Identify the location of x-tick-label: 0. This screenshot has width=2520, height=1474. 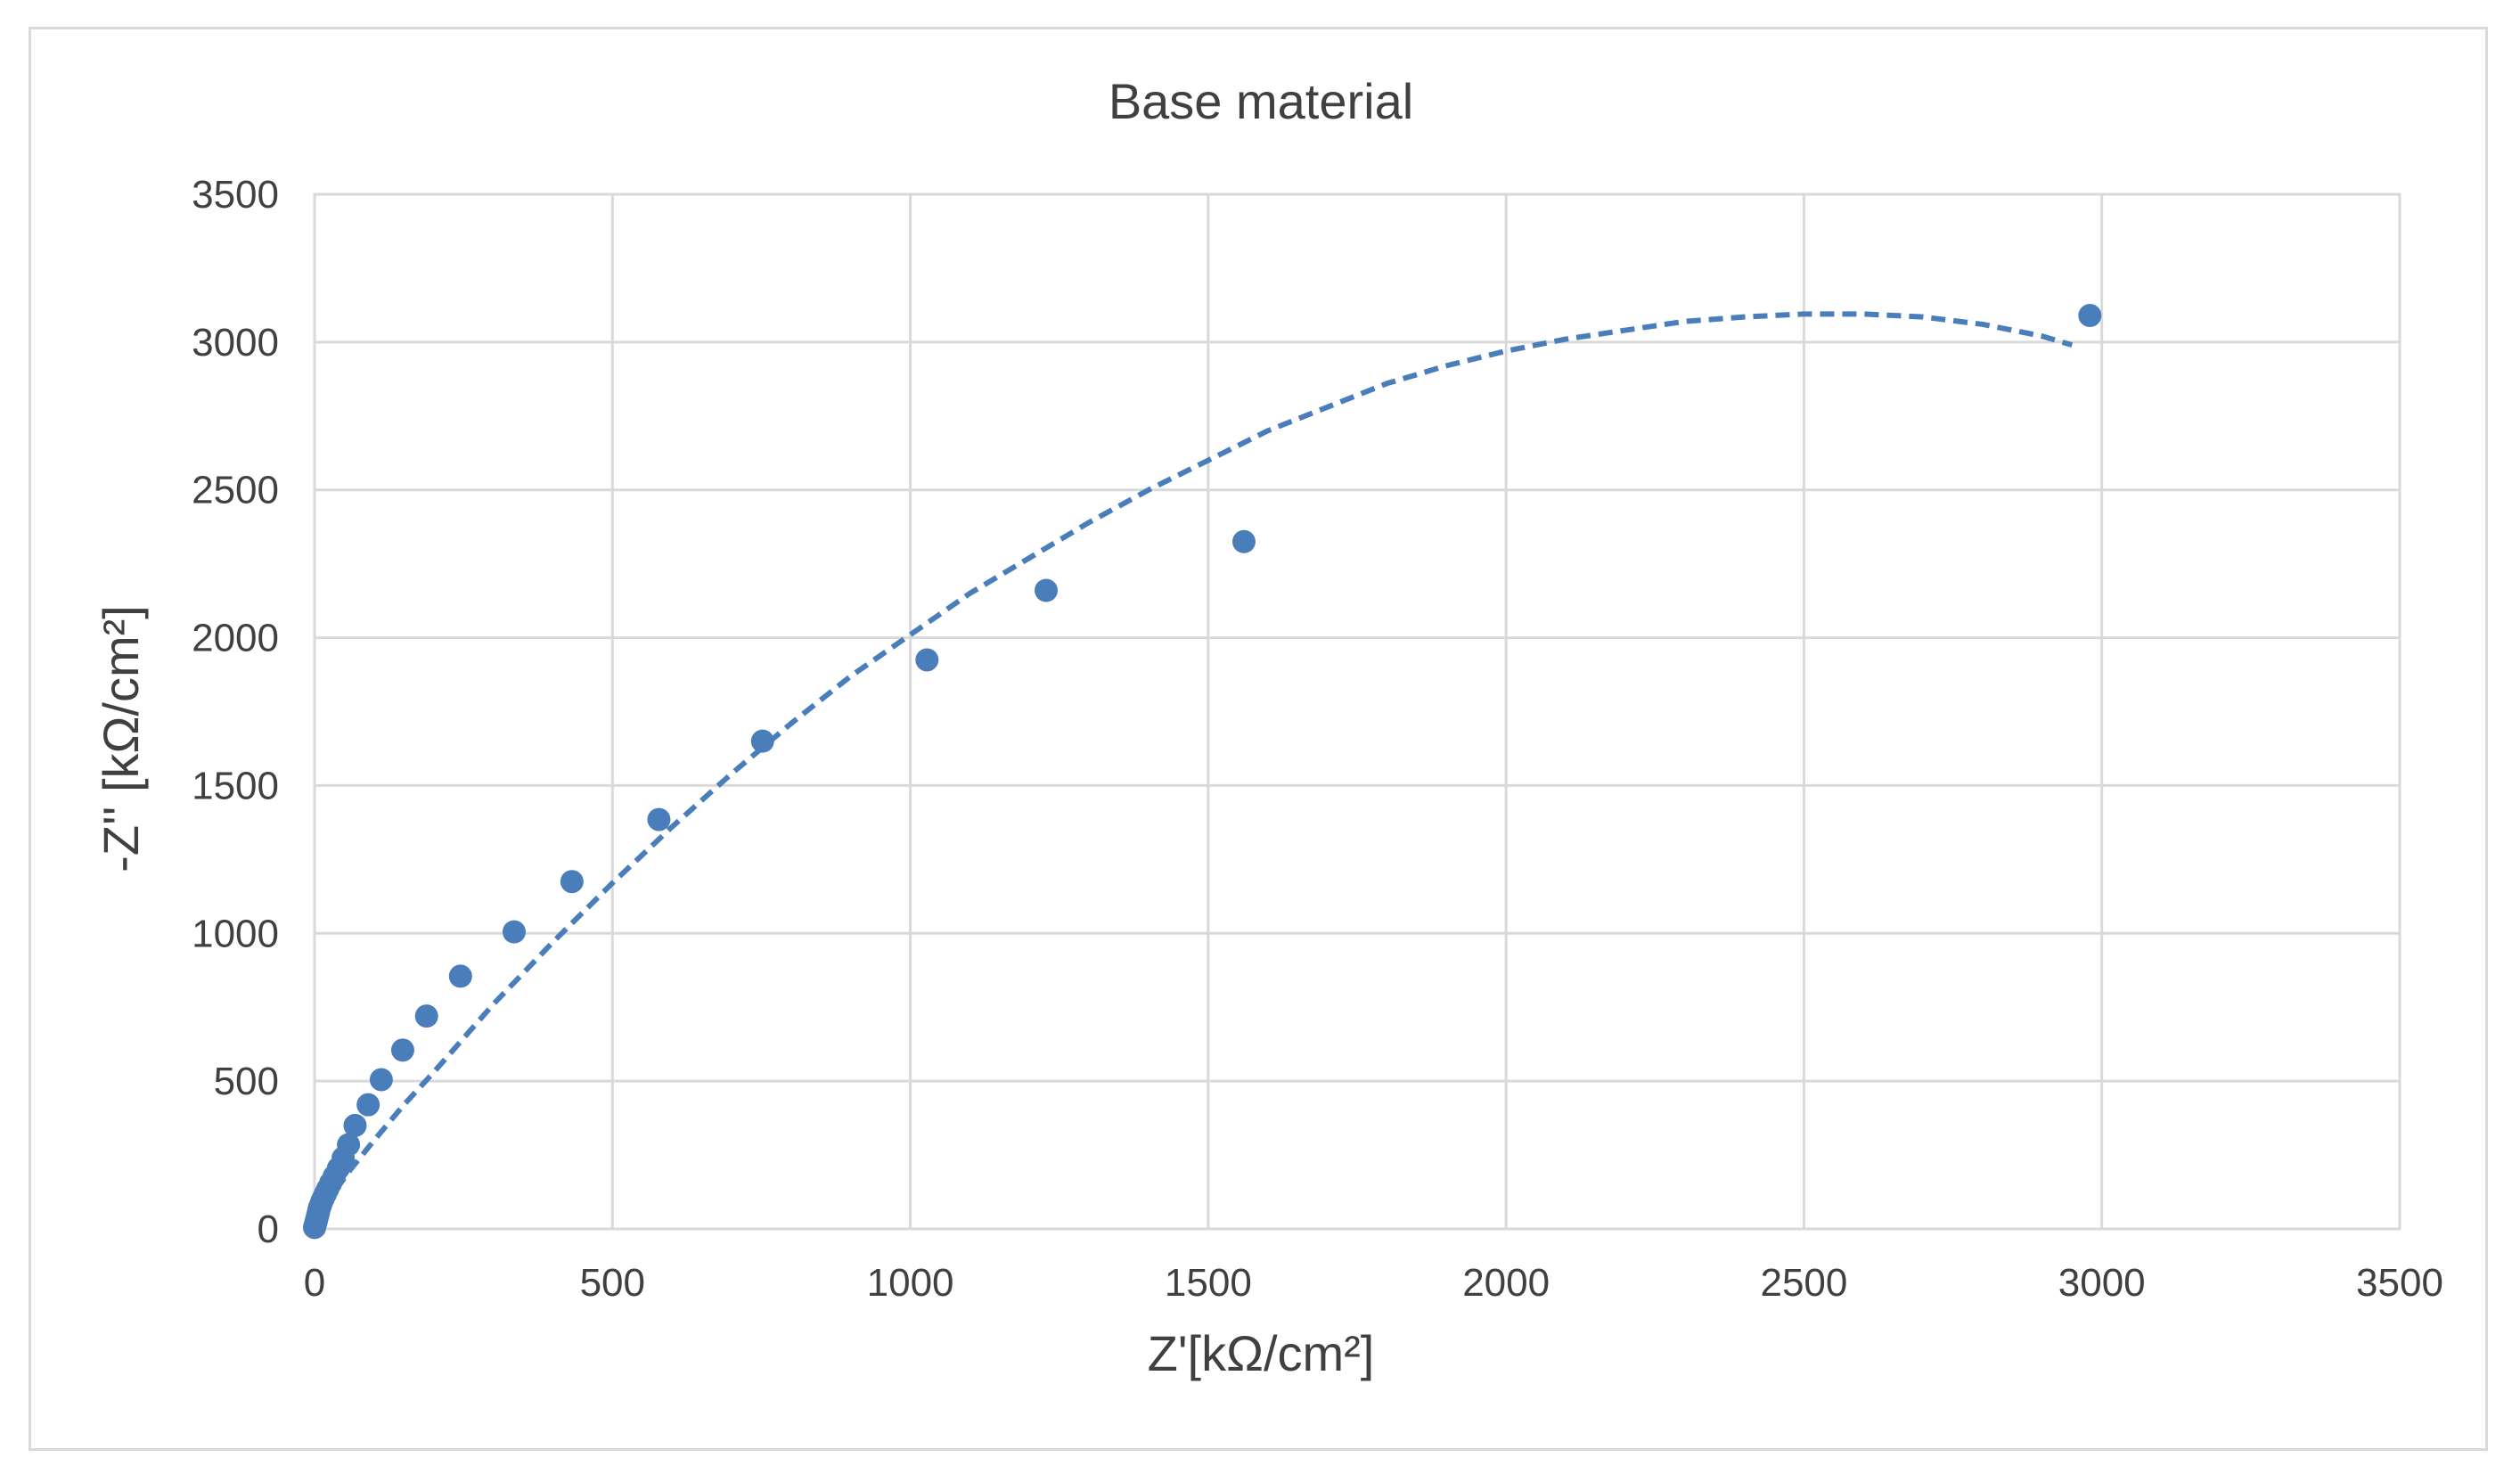
(314, 1283).